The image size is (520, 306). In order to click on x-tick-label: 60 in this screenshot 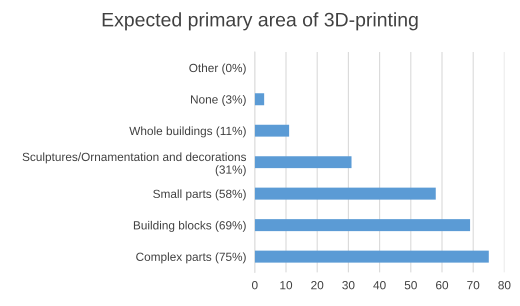, I will do `click(442, 285)`.